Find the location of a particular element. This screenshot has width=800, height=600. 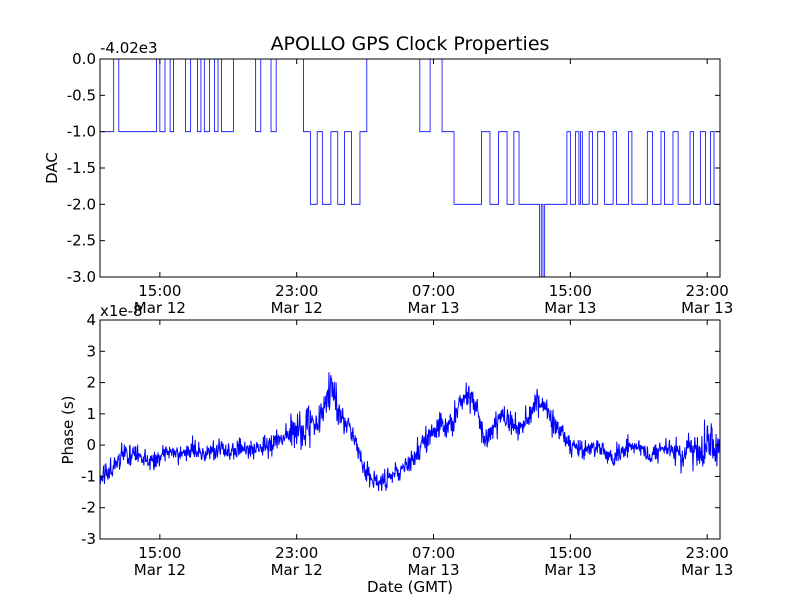

y-tick-label: -2.5 is located at coordinates (81, 241).